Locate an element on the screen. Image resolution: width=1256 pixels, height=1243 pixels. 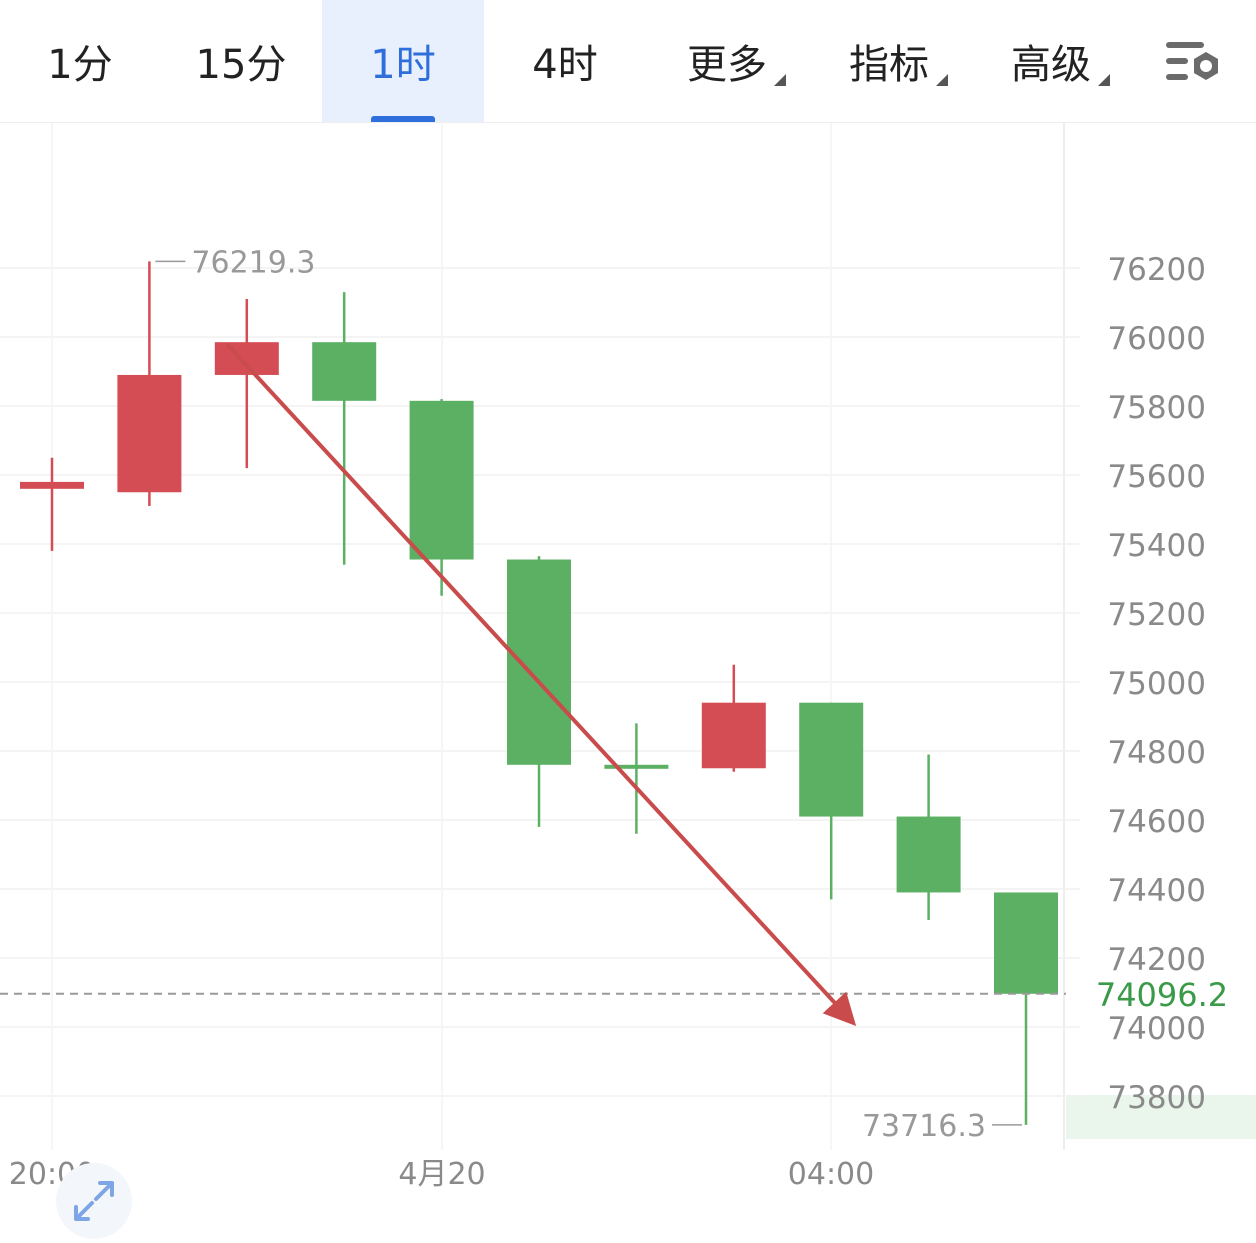
y-tick-label: 73800 is located at coordinates (1156, 1098).